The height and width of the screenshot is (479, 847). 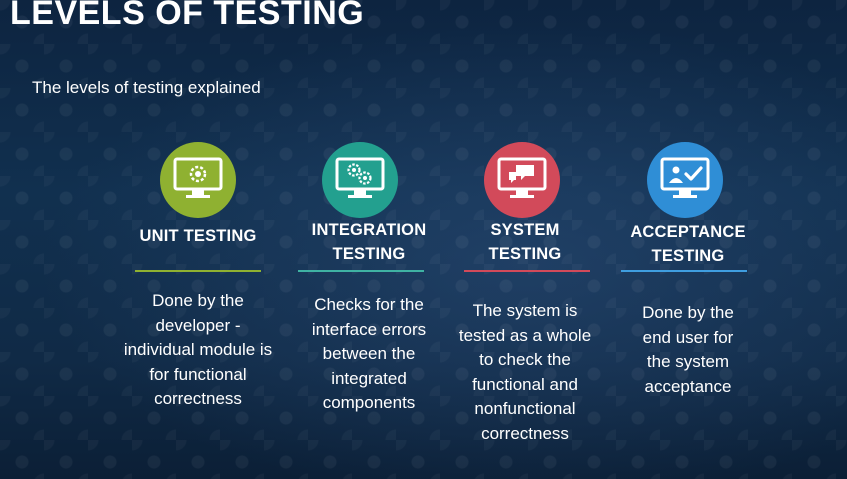 I want to click on desc-line: developer -, so click(x=198, y=325).